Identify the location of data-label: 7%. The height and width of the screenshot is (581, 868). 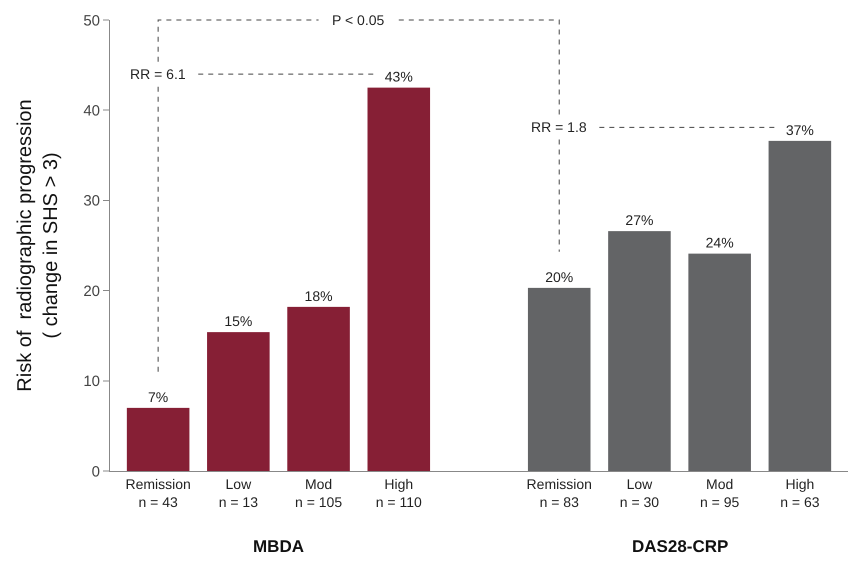
(158, 396).